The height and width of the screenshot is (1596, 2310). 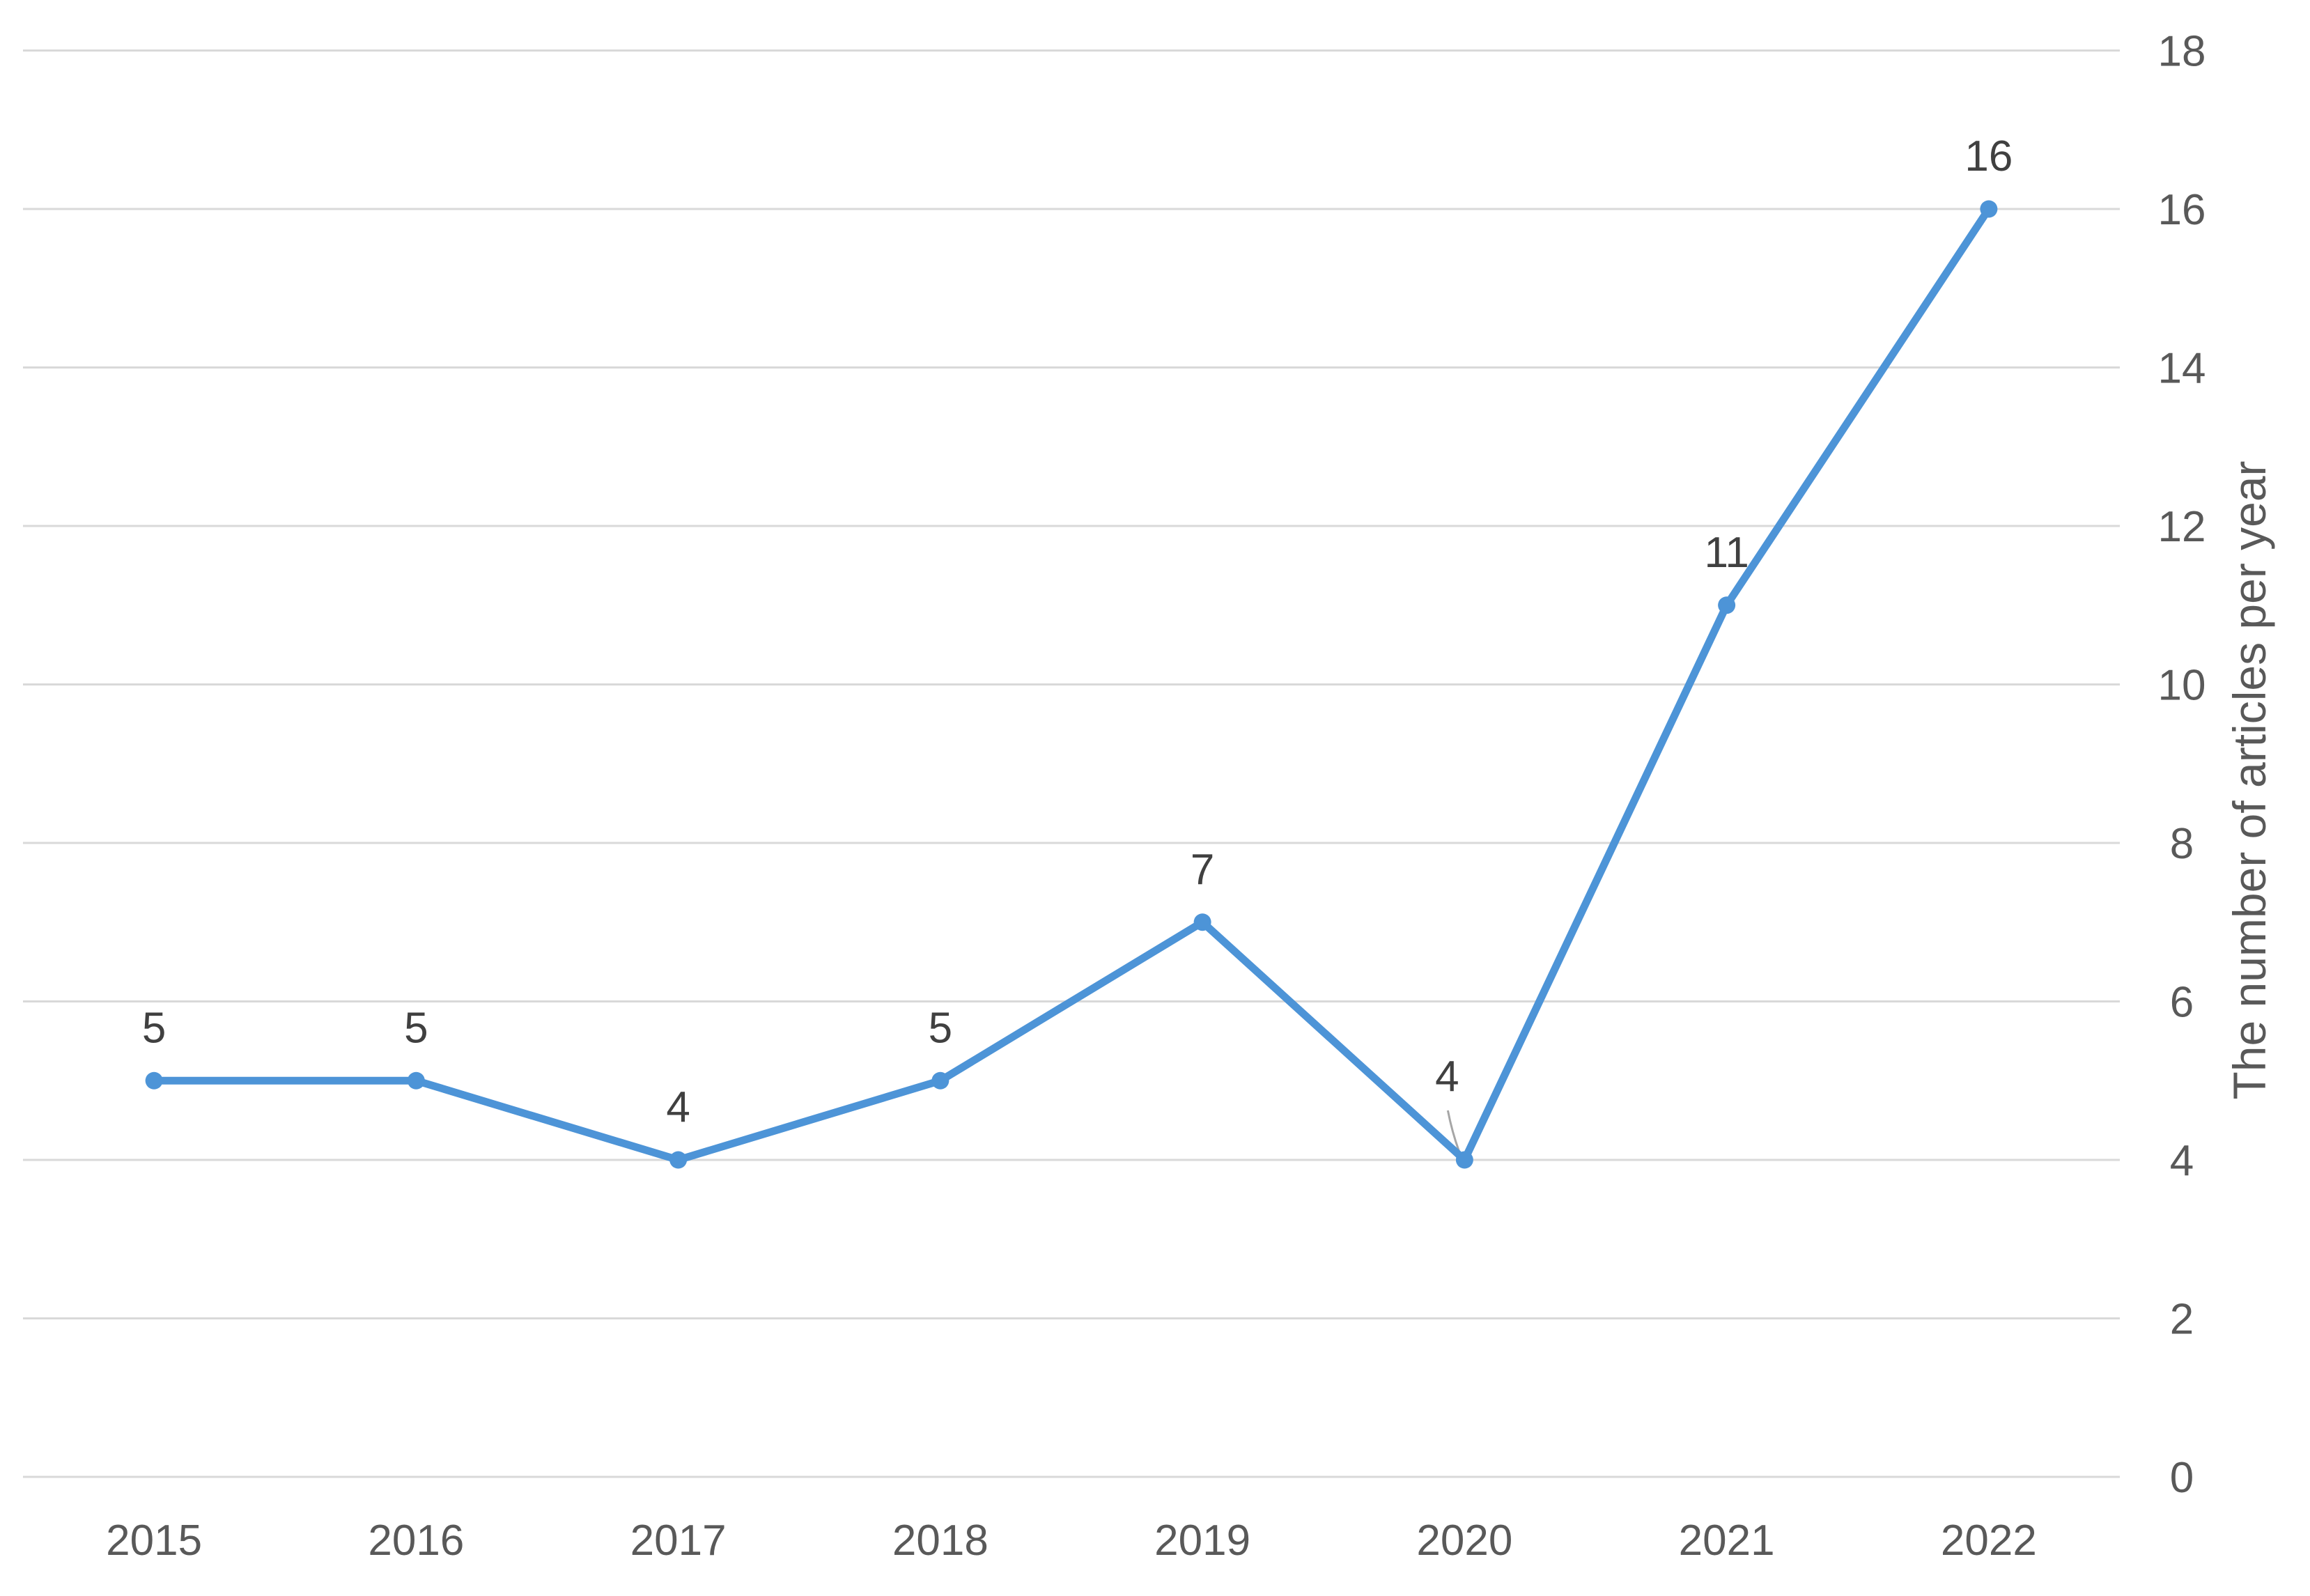 What do you see at coordinates (416, 1028) in the screenshot?
I see `data-label-2016: 5` at bounding box center [416, 1028].